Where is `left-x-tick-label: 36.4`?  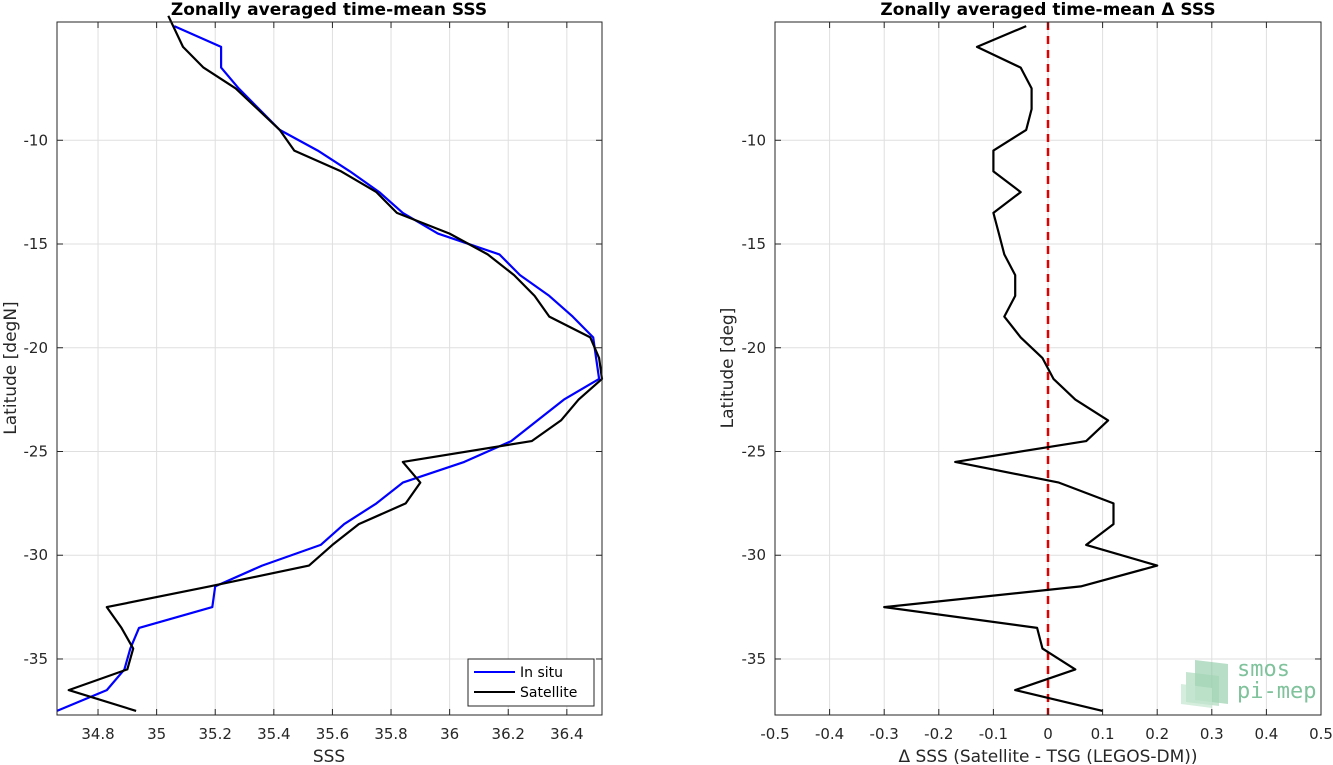 left-x-tick-label: 36.4 is located at coordinates (566, 734).